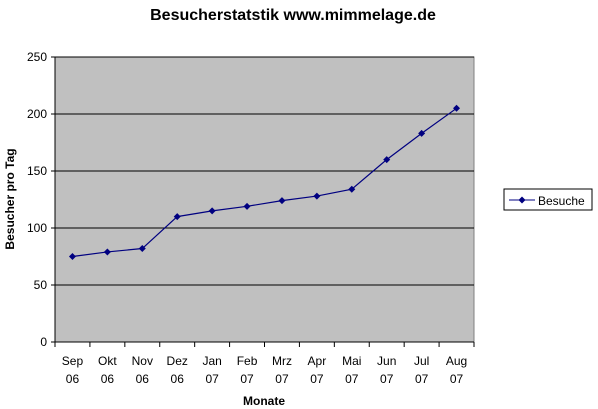  I want to click on legend-box, so click(548, 199).